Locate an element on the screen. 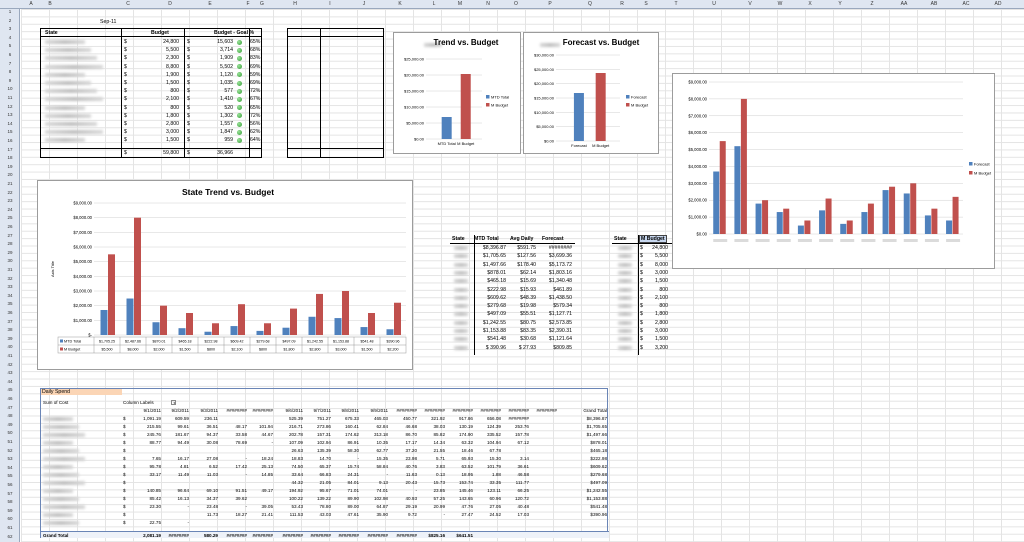 The image size is (1024, 542). column-header: D is located at coordinates (170, 4).